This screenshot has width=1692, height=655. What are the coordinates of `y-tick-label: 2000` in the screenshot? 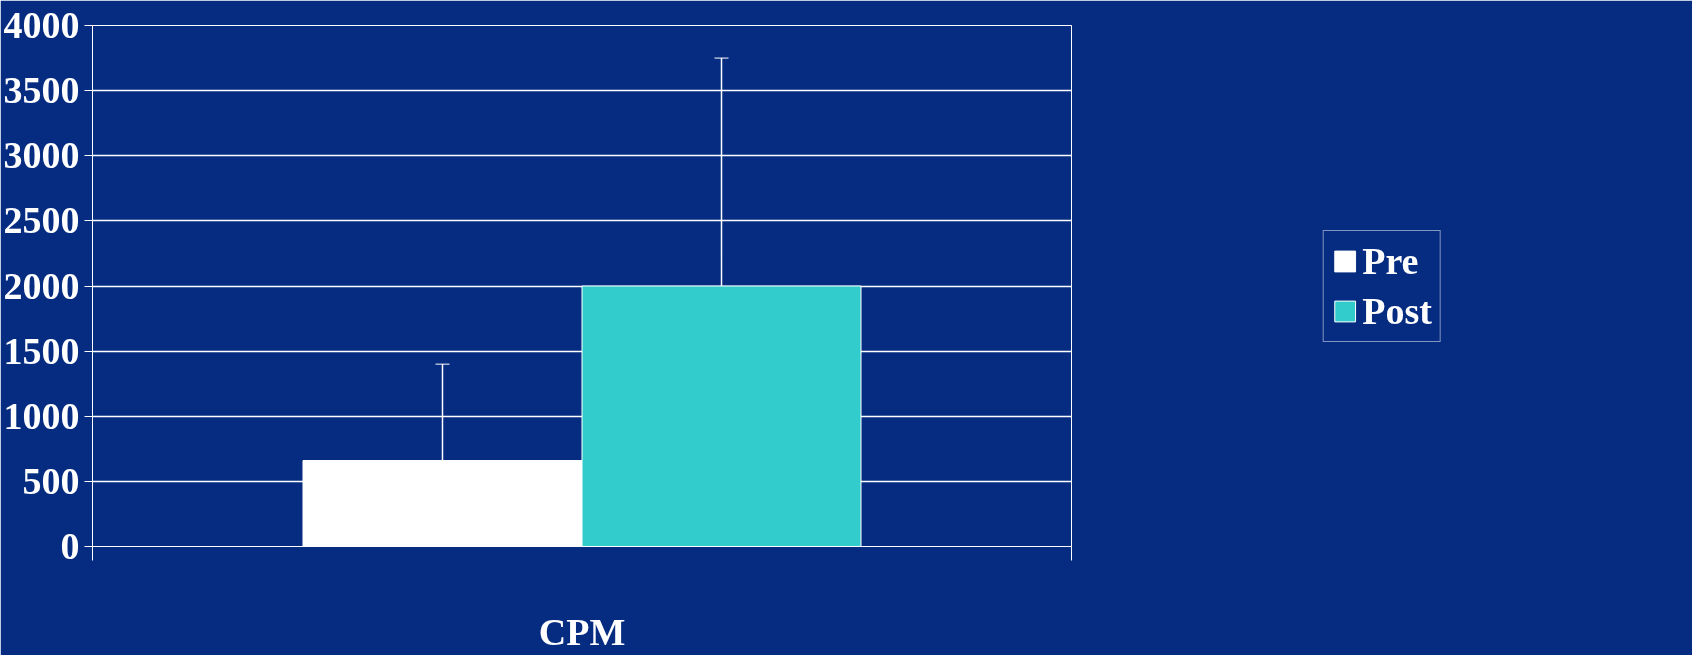 It's located at (41, 285).